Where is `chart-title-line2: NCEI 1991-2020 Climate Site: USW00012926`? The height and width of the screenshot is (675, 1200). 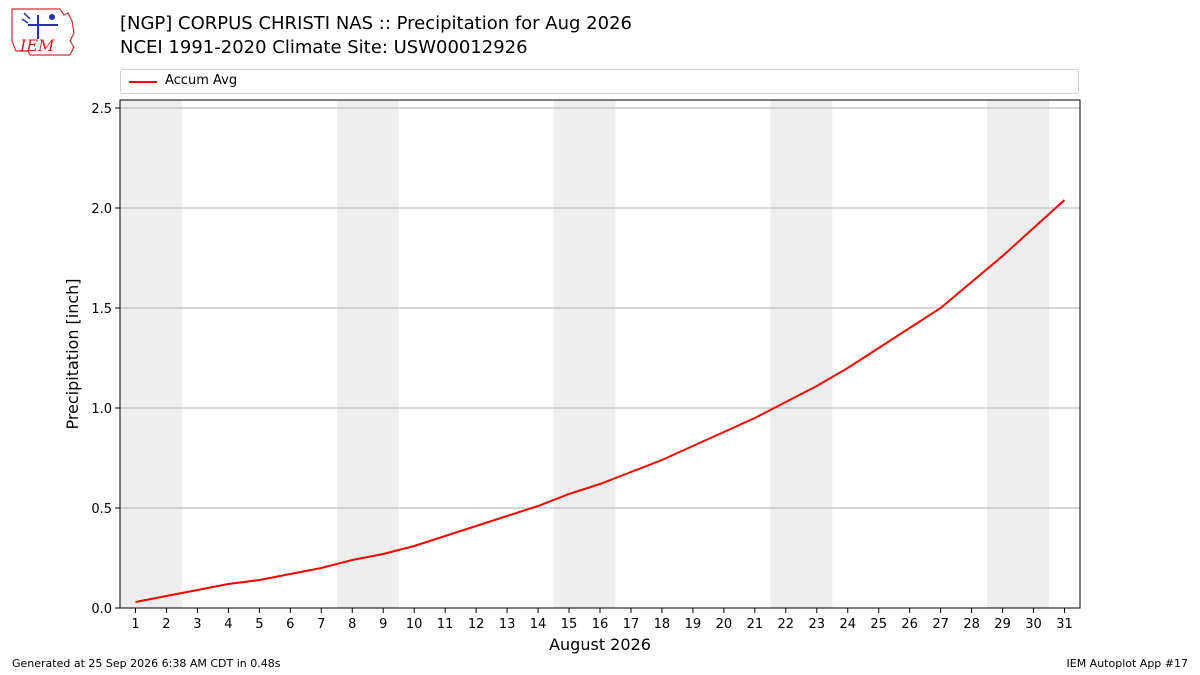 chart-title-line2: NCEI 1991-2020 Climate Site: USW00012926 is located at coordinates (324, 47).